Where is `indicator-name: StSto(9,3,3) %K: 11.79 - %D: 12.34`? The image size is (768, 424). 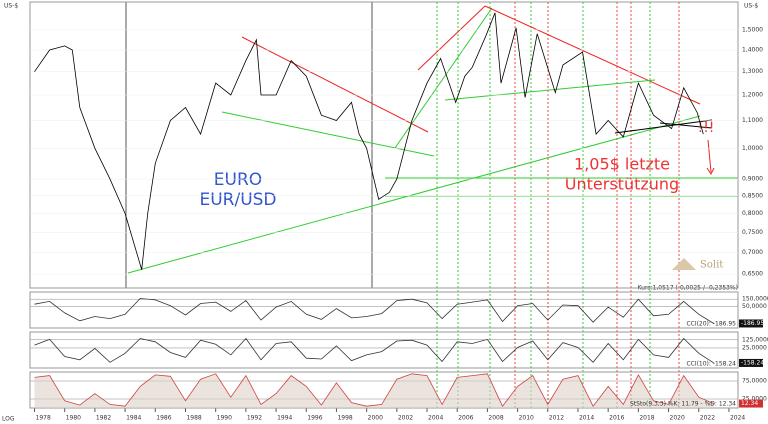 indicator-name: StSto(9,3,3) %K: 11.79 - %D: 12.34 is located at coordinates (683, 404).